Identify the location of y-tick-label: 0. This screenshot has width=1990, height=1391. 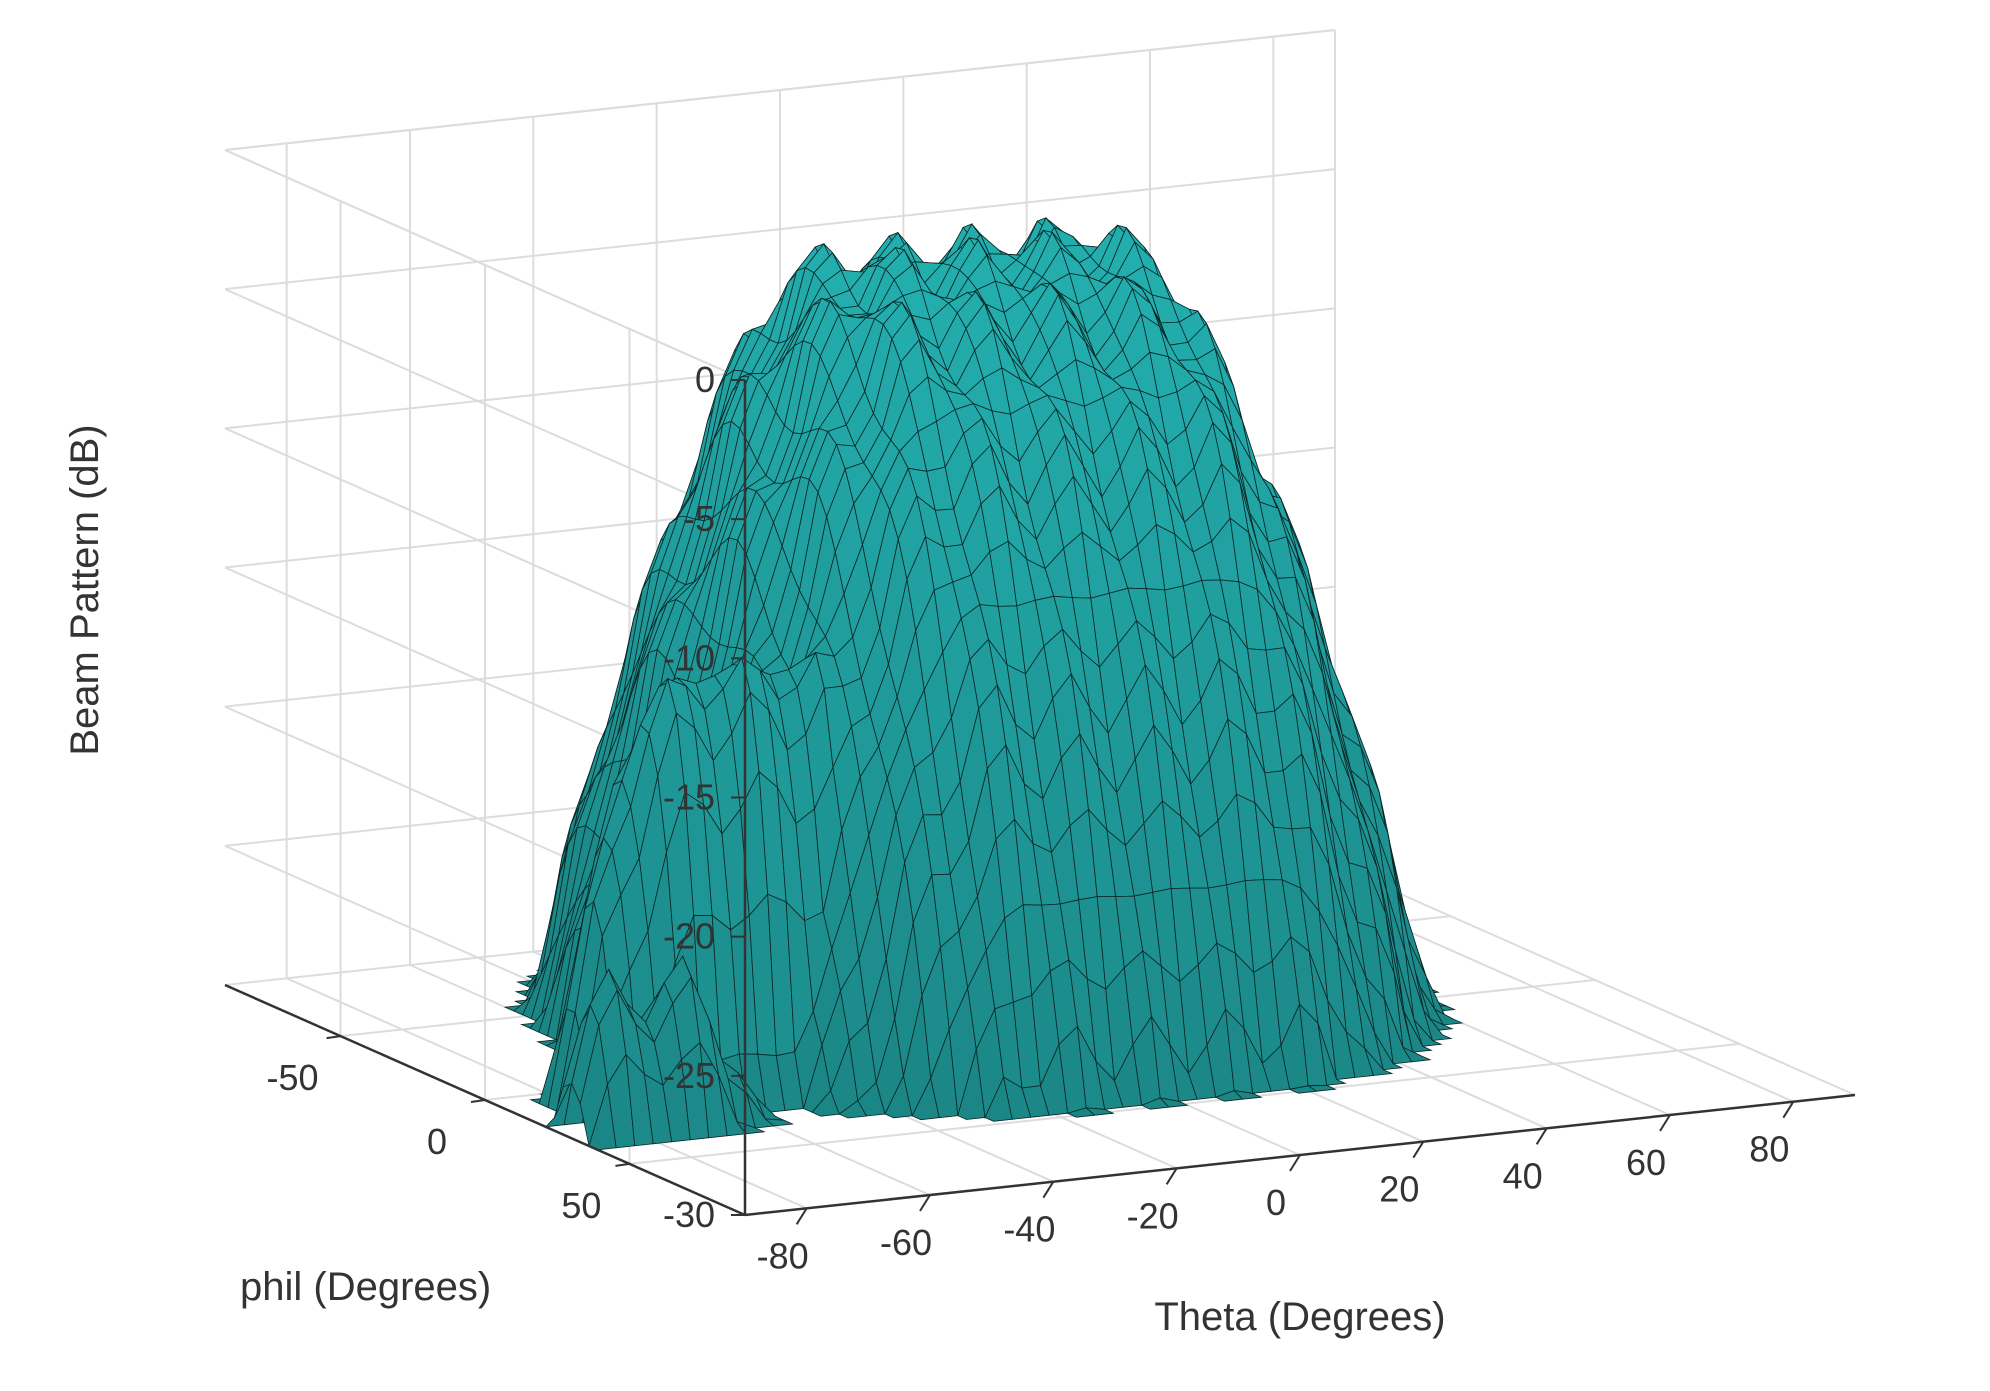
(437, 1141).